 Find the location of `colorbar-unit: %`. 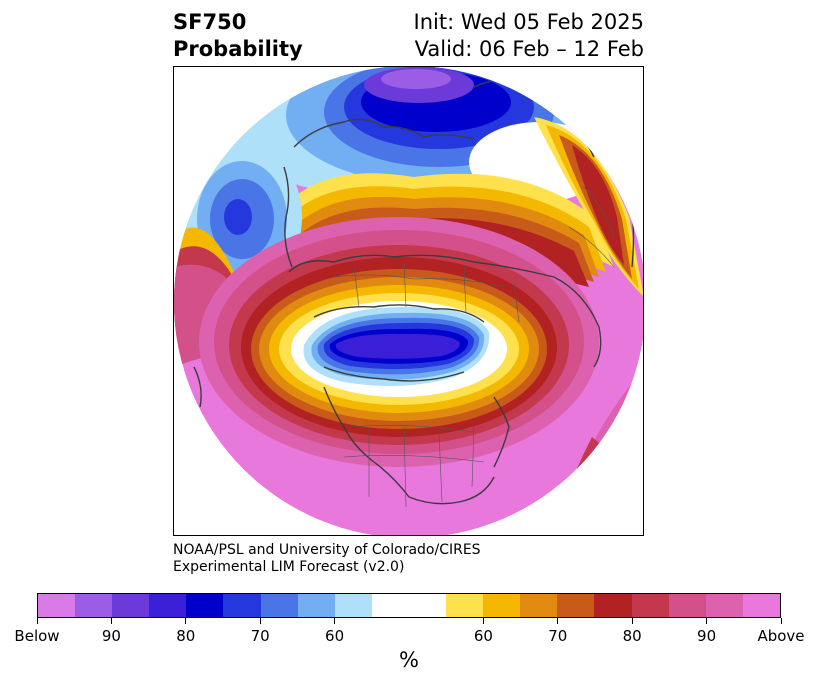

colorbar-unit: % is located at coordinates (409, 660).